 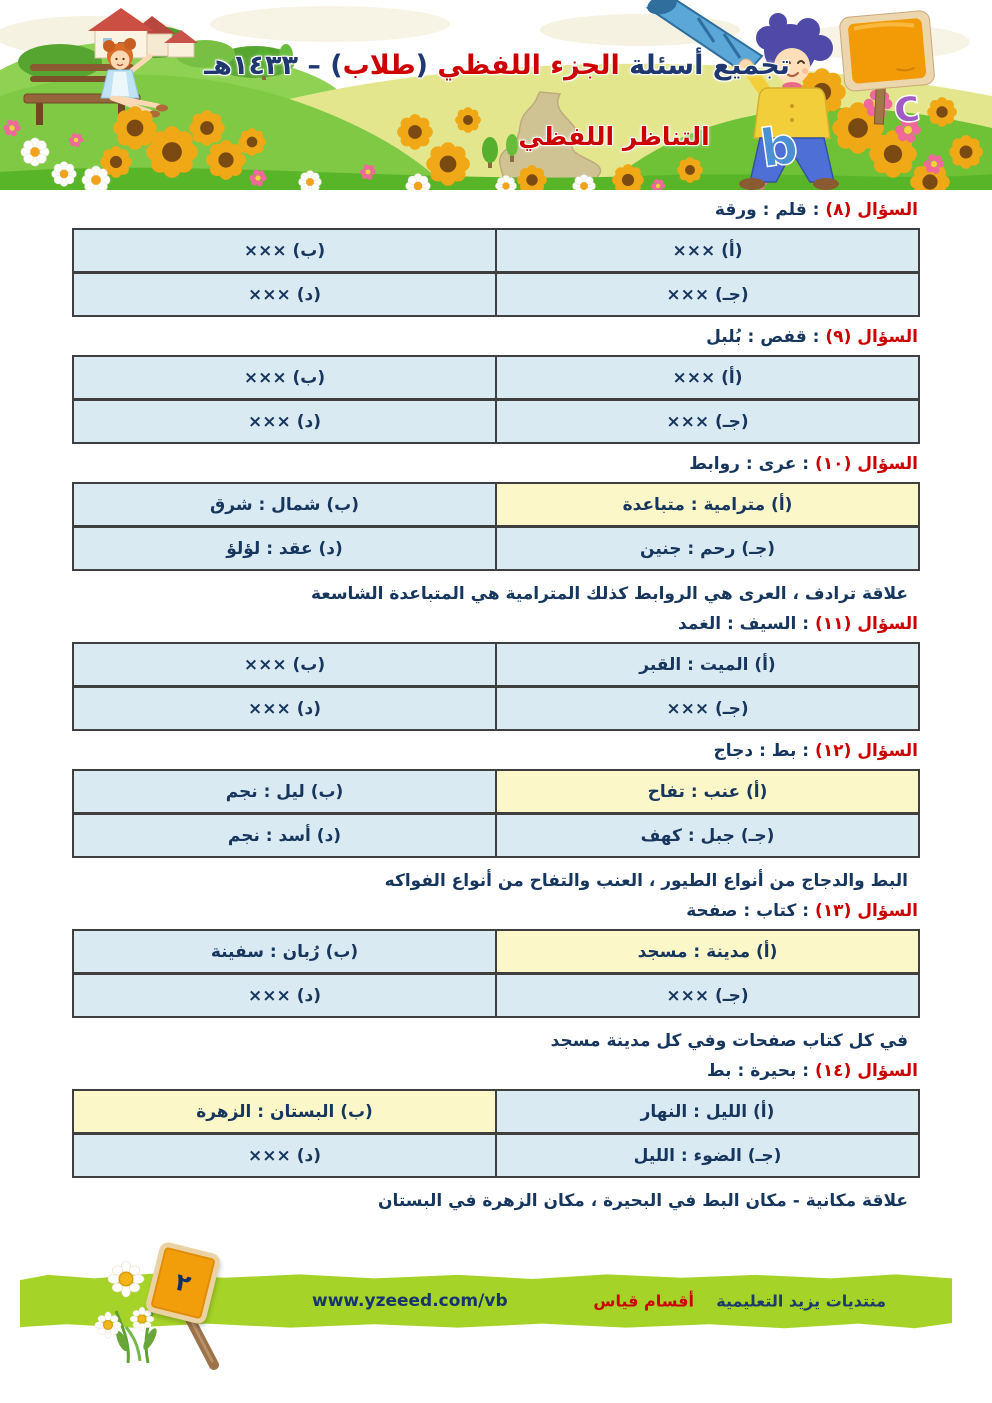 I want to click on question-label: السؤال (١٢), so click(x=866, y=751).